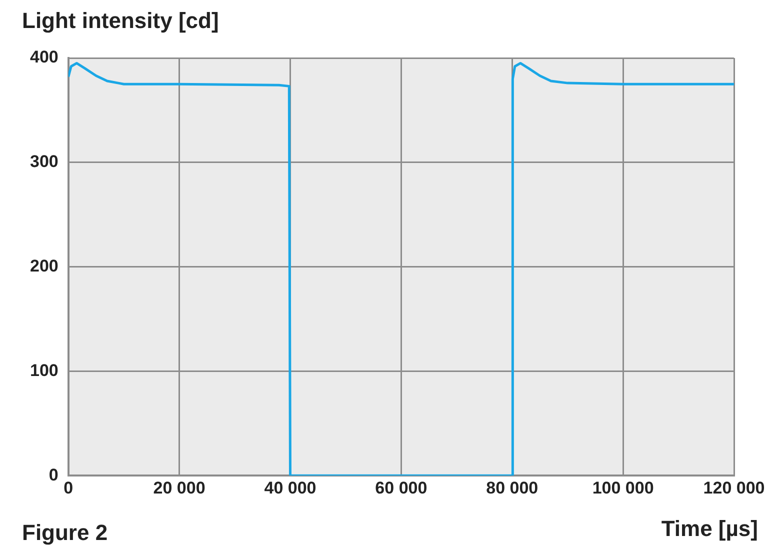  Describe the element at coordinates (623, 488) in the screenshot. I see `x-tick-label: 100 000` at that location.